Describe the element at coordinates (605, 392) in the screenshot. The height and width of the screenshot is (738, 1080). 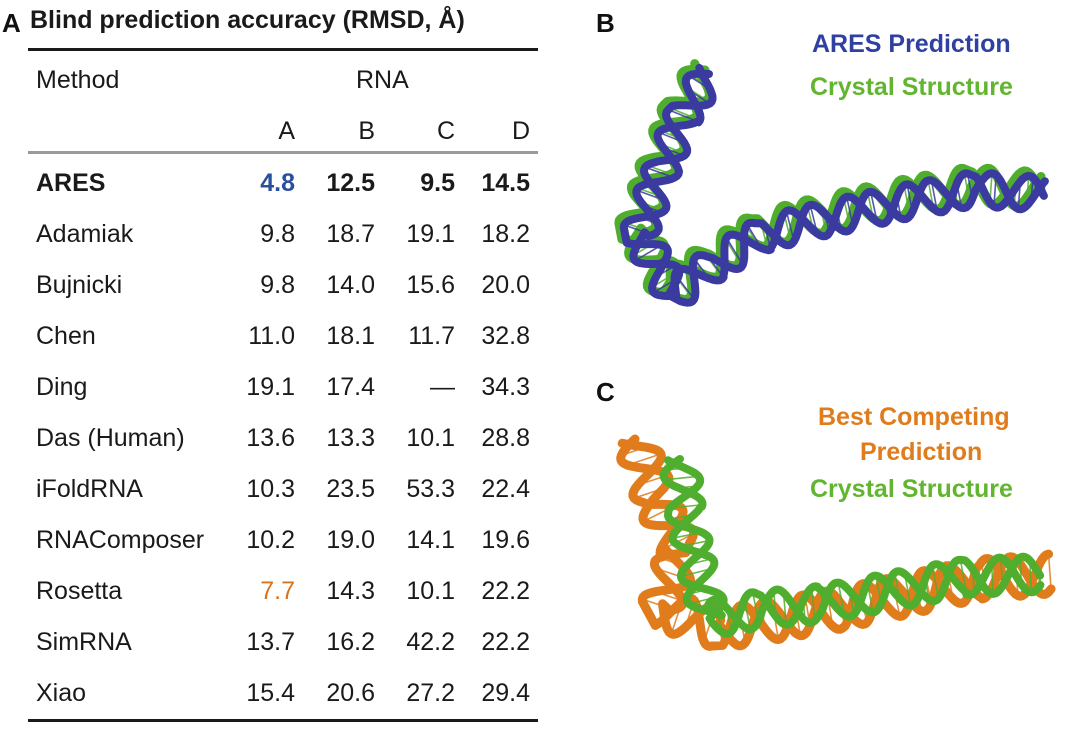
I see `panel-letter-c: C` at that location.